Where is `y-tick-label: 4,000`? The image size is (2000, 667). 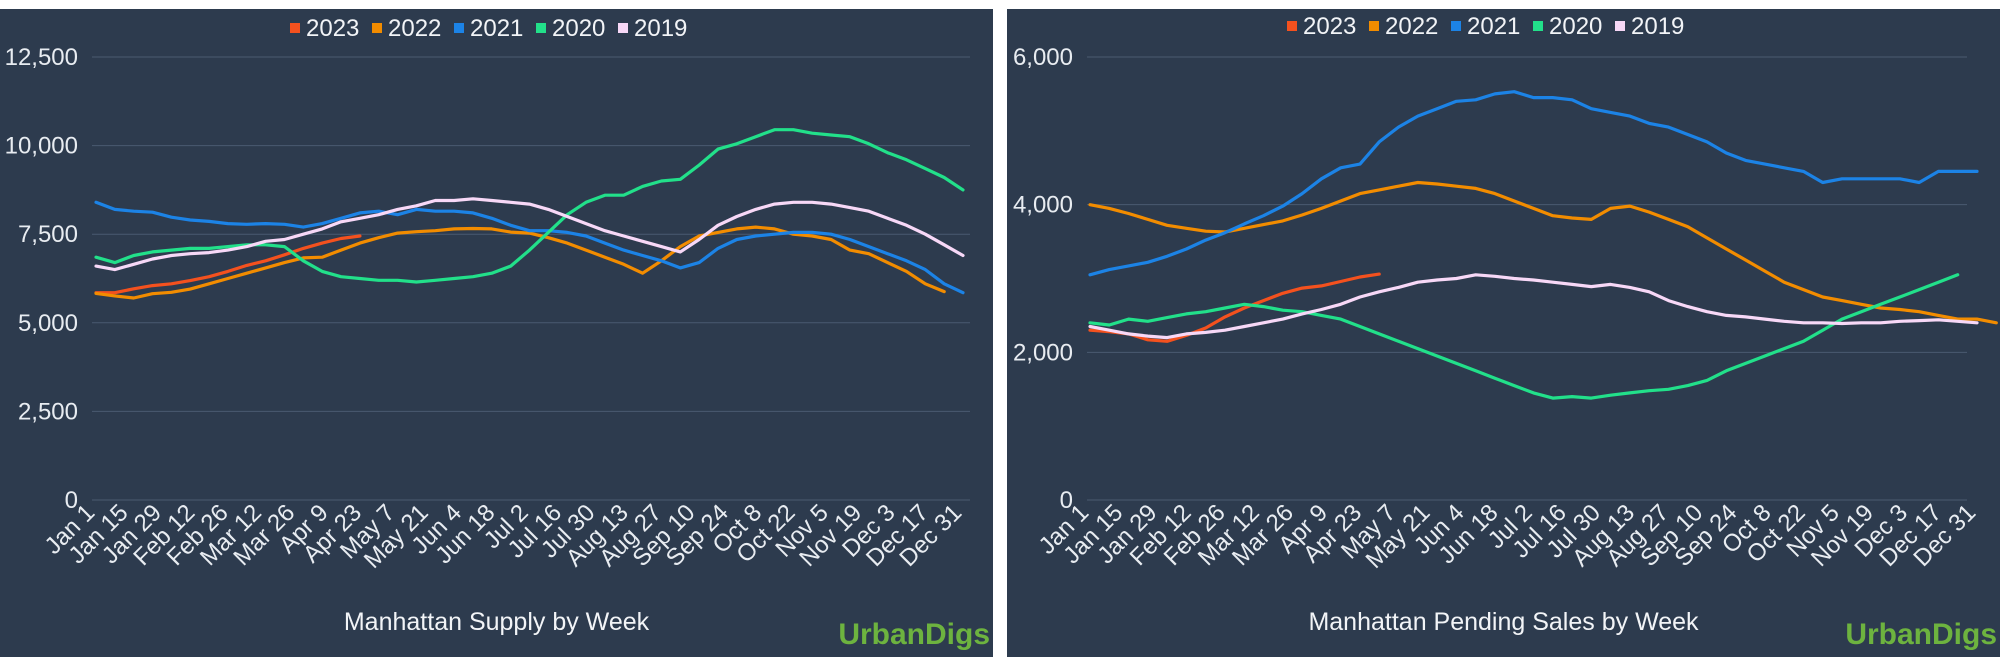 y-tick-label: 4,000 is located at coordinates (1043, 205).